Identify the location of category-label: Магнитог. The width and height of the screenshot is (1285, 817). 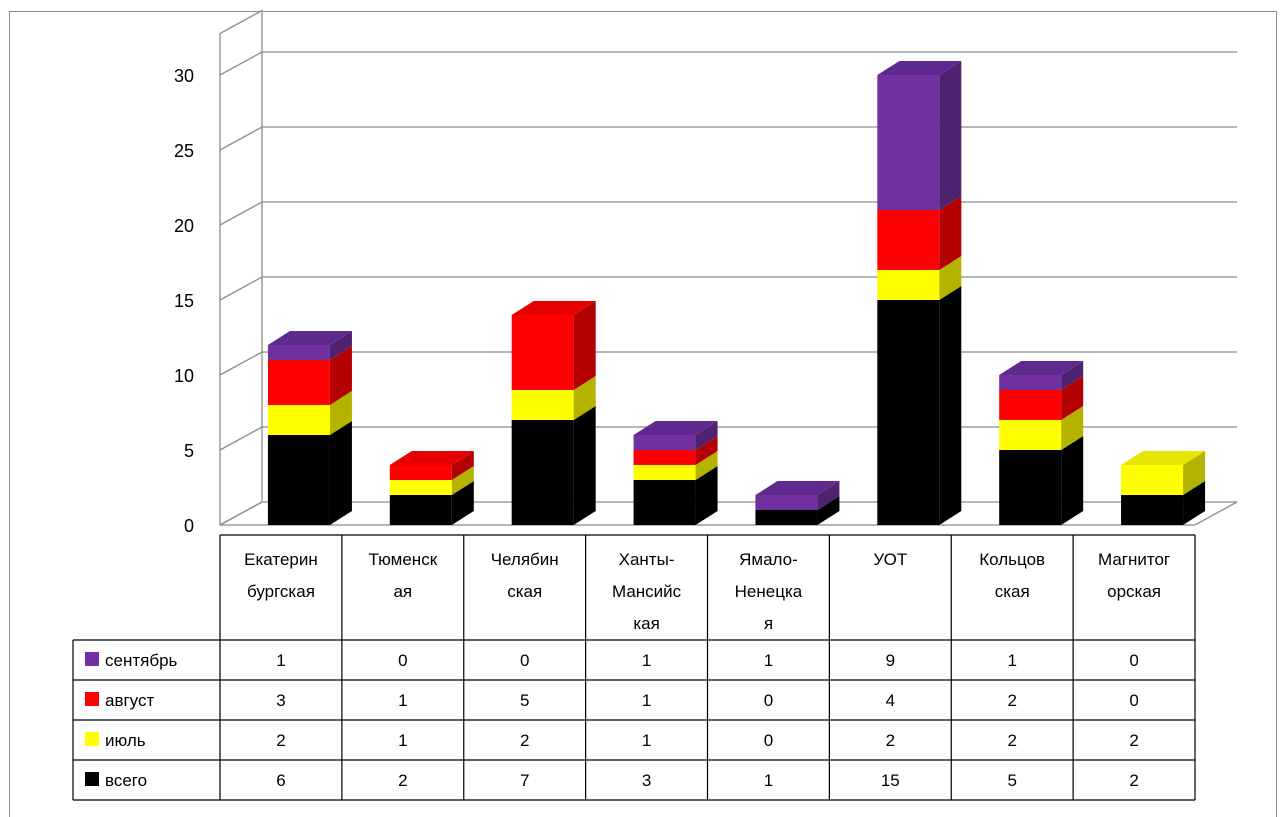
(1134, 559).